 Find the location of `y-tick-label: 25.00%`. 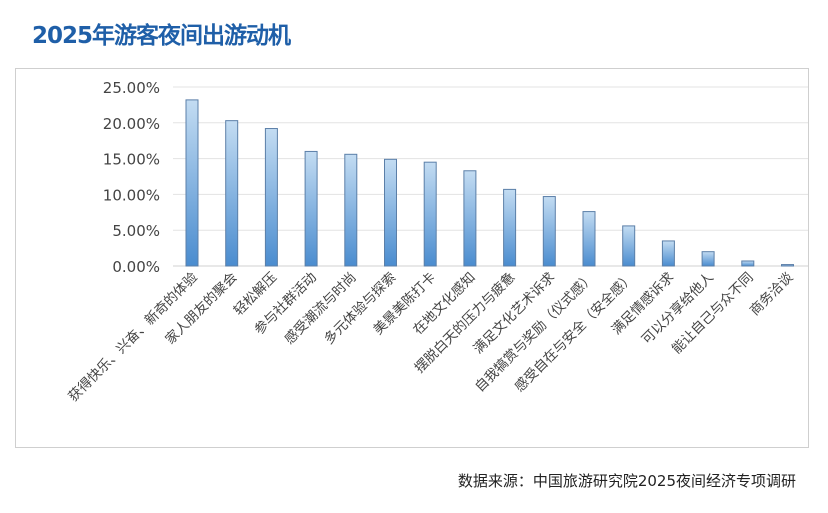

y-tick-label: 25.00% is located at coordinates (131, 88).